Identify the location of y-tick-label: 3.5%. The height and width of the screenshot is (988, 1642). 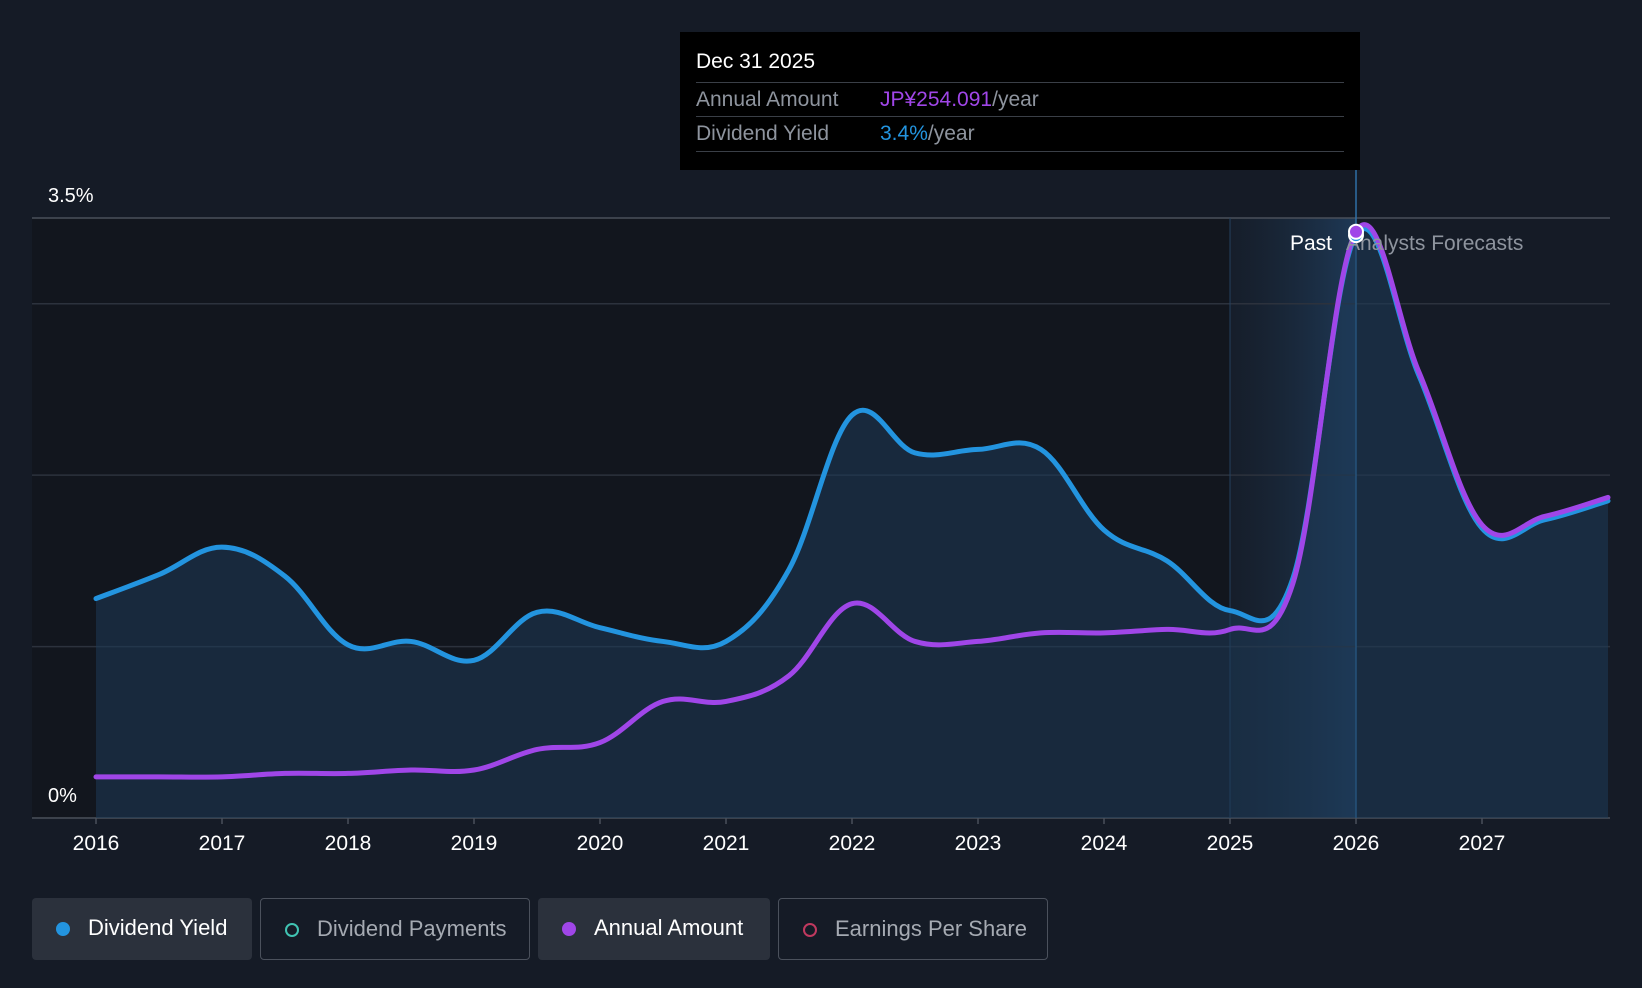
(71, 196).